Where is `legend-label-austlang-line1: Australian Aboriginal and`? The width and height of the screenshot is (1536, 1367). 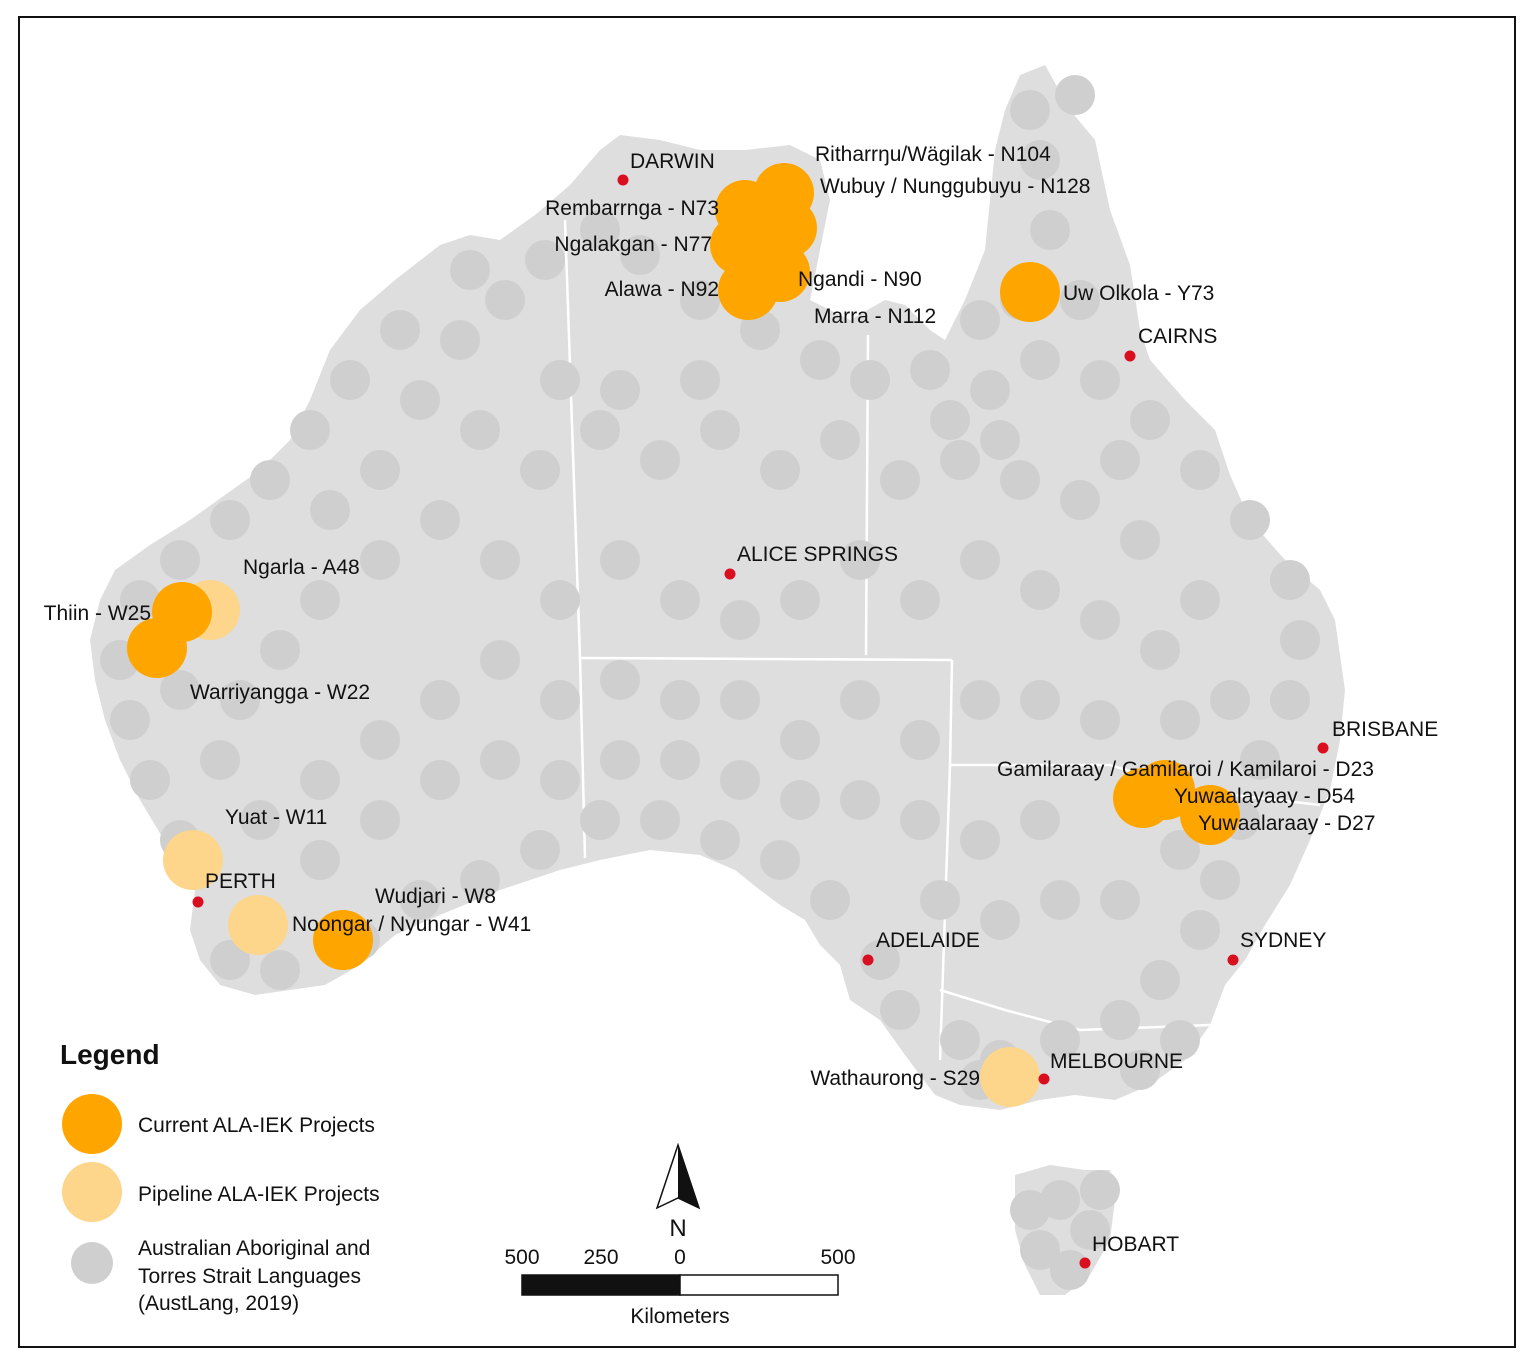 legend-label-austlang-line1: Australian Aboriginal and is located at coordinates (254, 1248).